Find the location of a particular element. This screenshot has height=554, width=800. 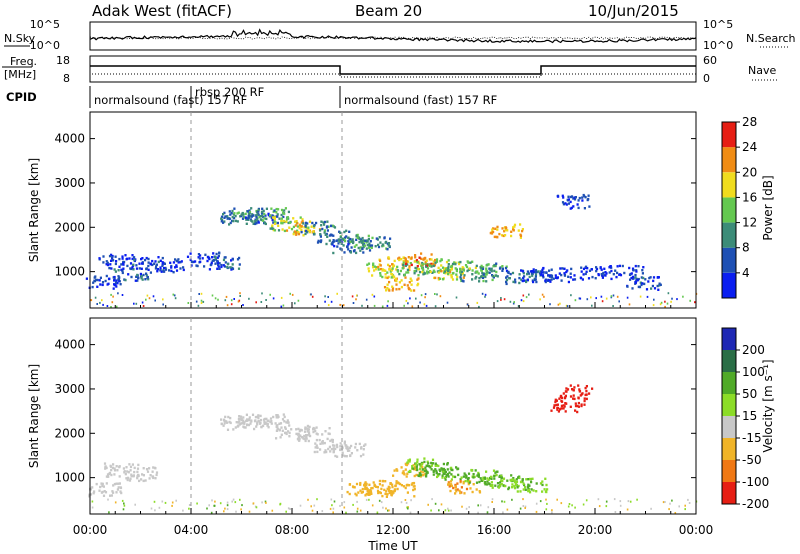

freq-tick-bottom: 8 is located at coordinates (66, 78).